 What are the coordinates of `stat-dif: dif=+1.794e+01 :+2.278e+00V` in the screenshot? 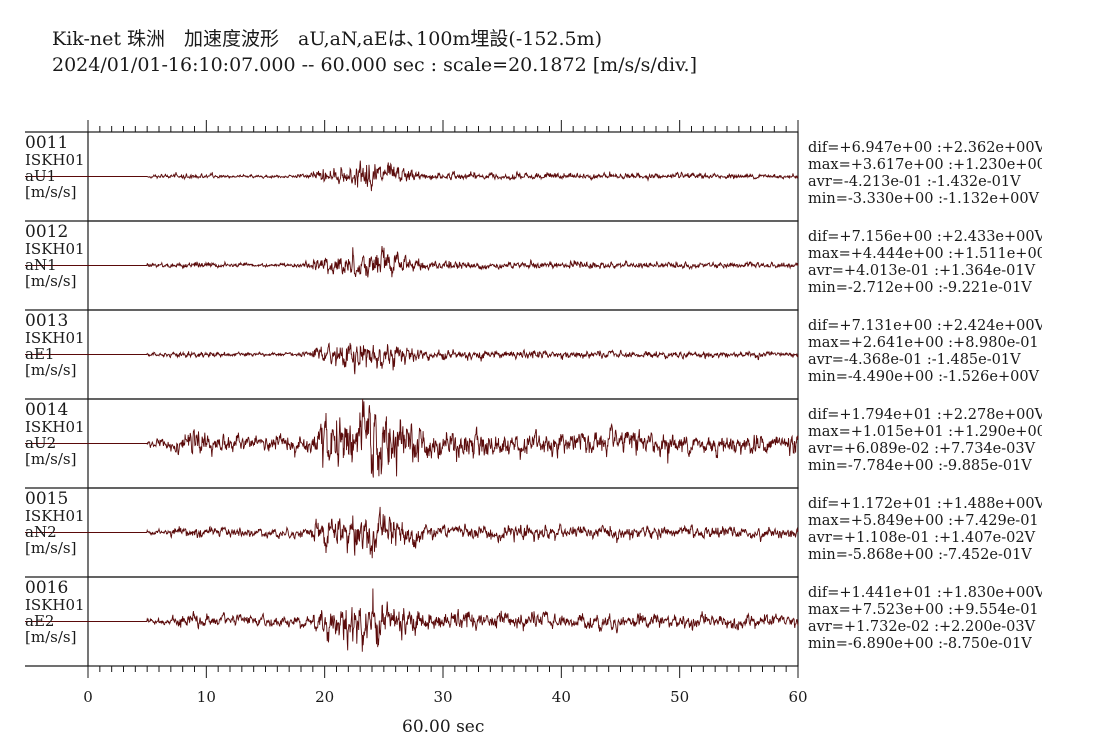 It's located at (925, 415).